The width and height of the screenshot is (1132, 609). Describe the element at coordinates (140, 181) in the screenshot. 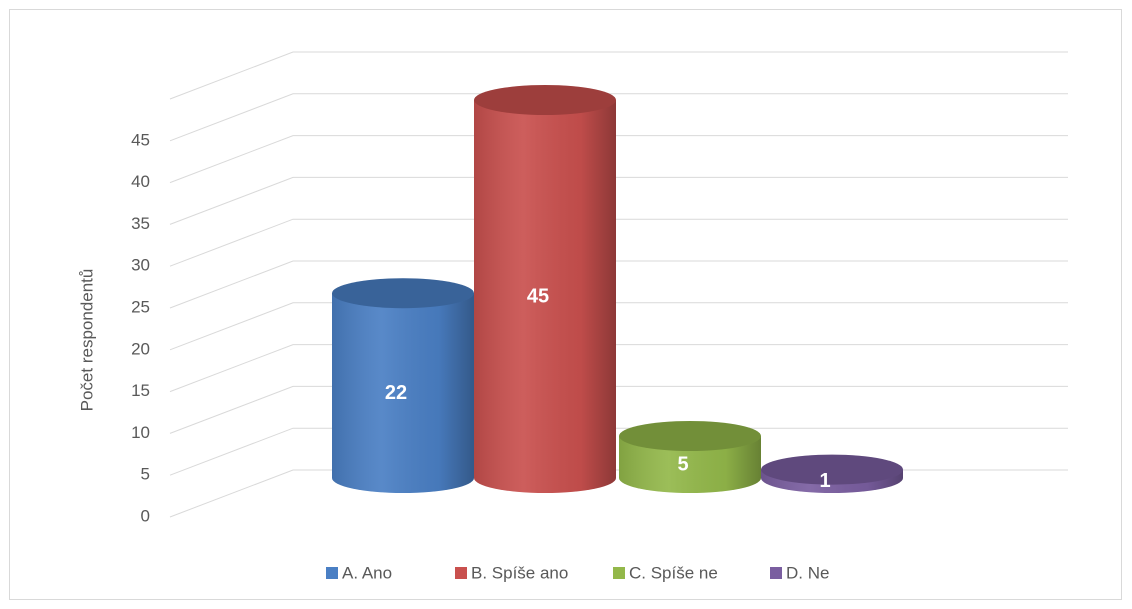

I see `y-tick-label: 40` at that location.